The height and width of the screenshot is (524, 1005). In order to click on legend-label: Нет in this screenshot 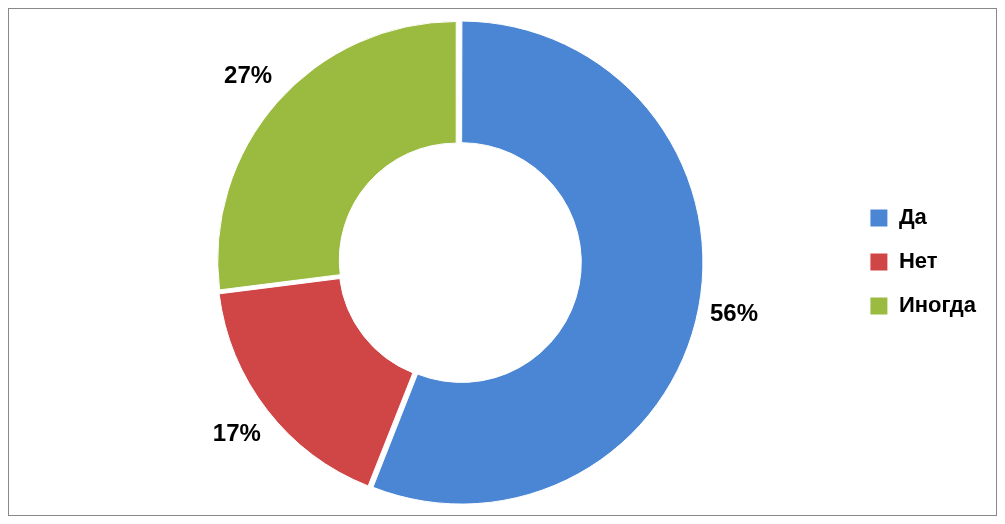, I will do `click(918, 261)`.